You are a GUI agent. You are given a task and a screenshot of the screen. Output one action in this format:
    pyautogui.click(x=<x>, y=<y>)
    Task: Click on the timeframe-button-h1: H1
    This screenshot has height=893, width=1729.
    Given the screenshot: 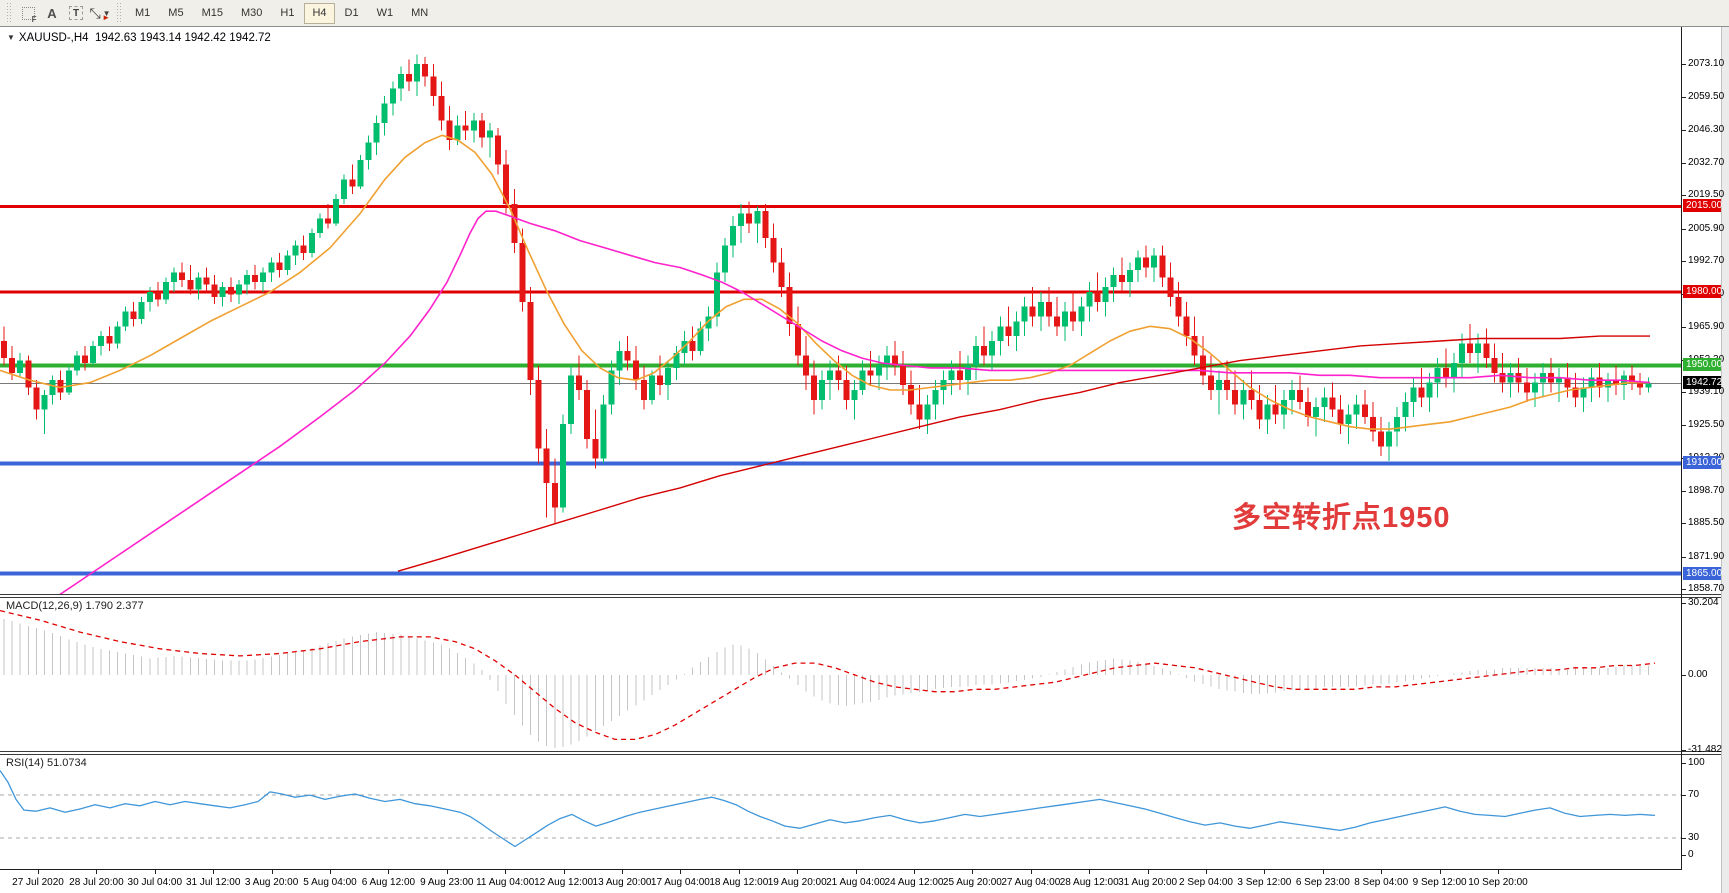 What is the action you would take?
    pyautogui.click(x=287, y=13)
    